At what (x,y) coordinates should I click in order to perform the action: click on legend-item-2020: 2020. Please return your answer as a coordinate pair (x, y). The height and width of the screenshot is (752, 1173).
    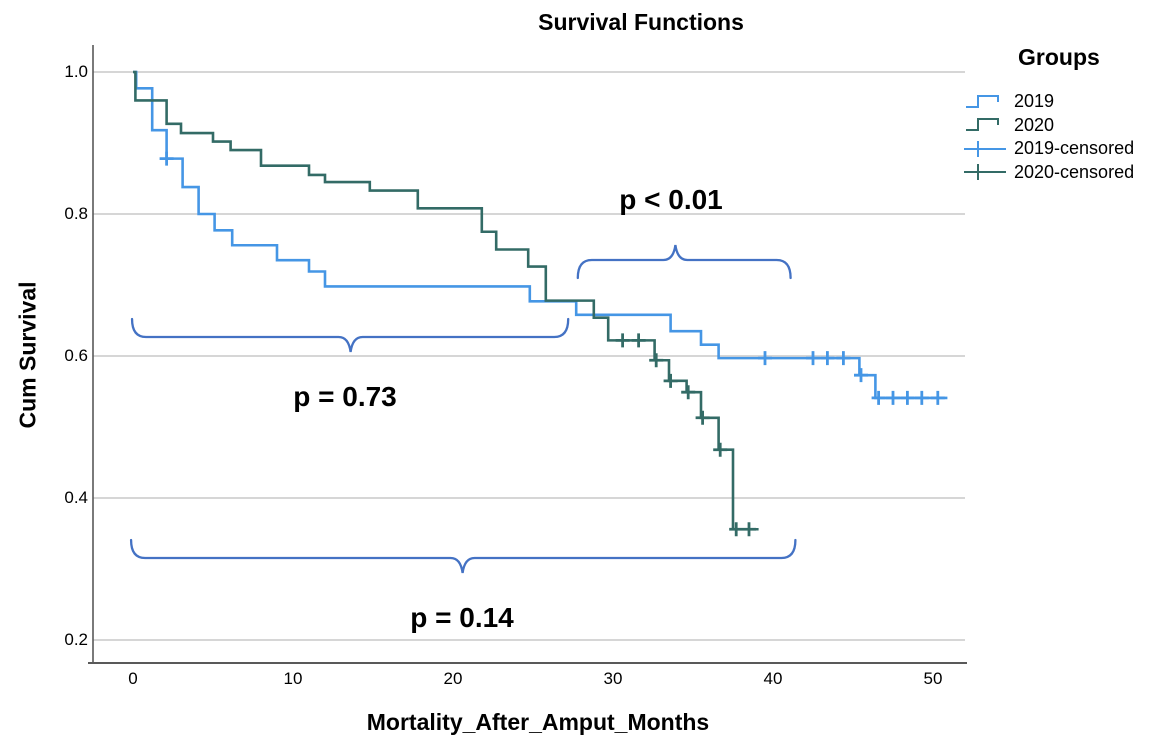
    Looking at the image, I should click on (1049, 126).